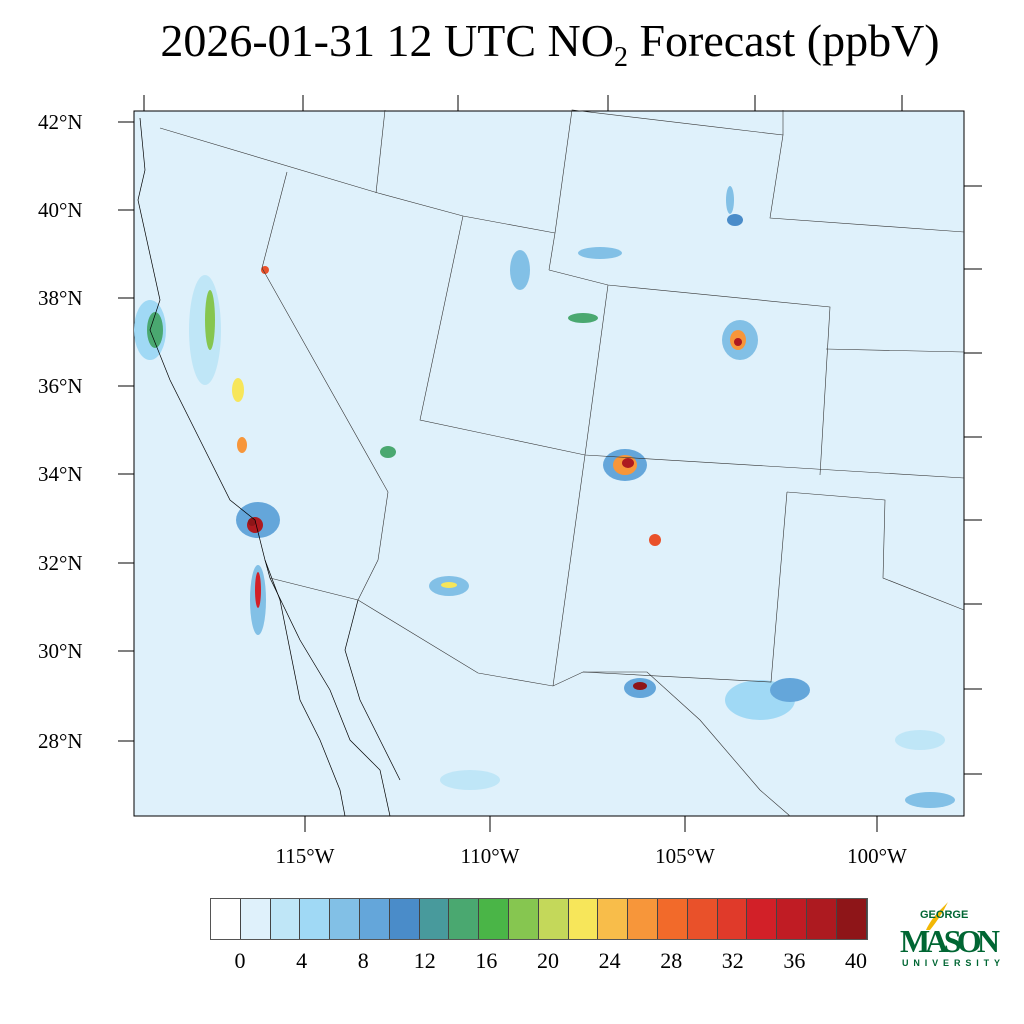  What do you see at coordinates (951, 963) in the screenshot?
I see `logo-university: UNIVERSITY` at bounding box center [951, 963].